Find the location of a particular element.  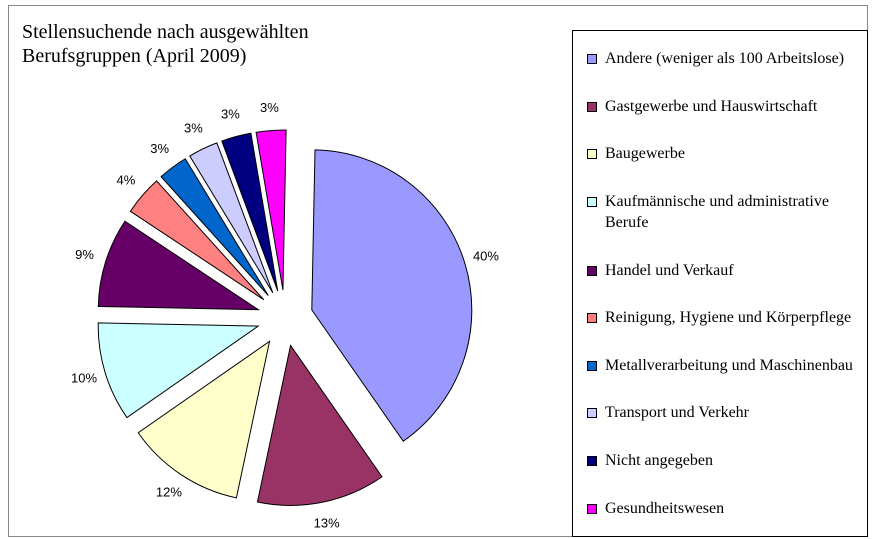

legend-item: Transport und Verkehr is located at coordinates (723, 412).